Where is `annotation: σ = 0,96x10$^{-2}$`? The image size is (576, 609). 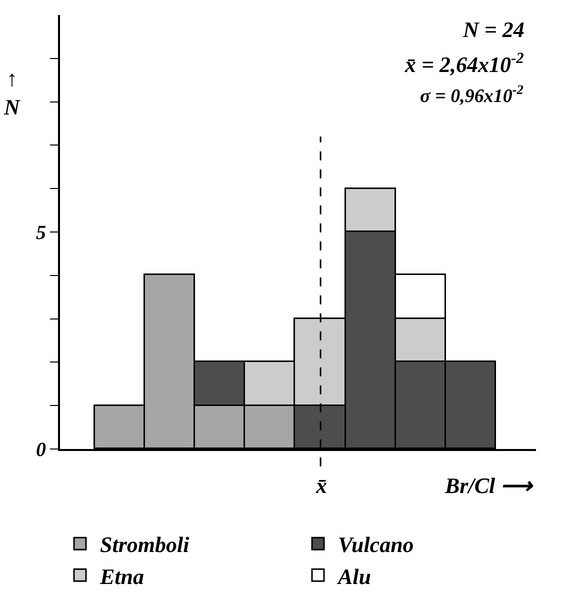 annotation: σ = 0,96x10$^{-2}$ is located at coordinates (472, 94).